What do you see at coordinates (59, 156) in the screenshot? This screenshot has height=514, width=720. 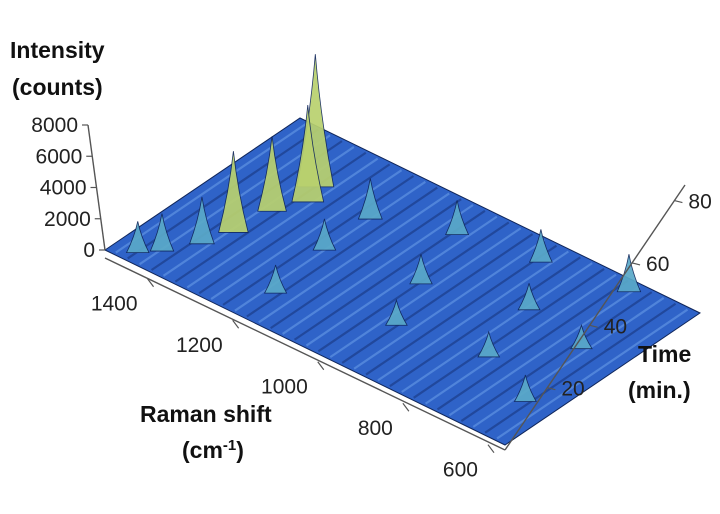 I see `z-tick-label: 6000` at bounding box center [59, 156].